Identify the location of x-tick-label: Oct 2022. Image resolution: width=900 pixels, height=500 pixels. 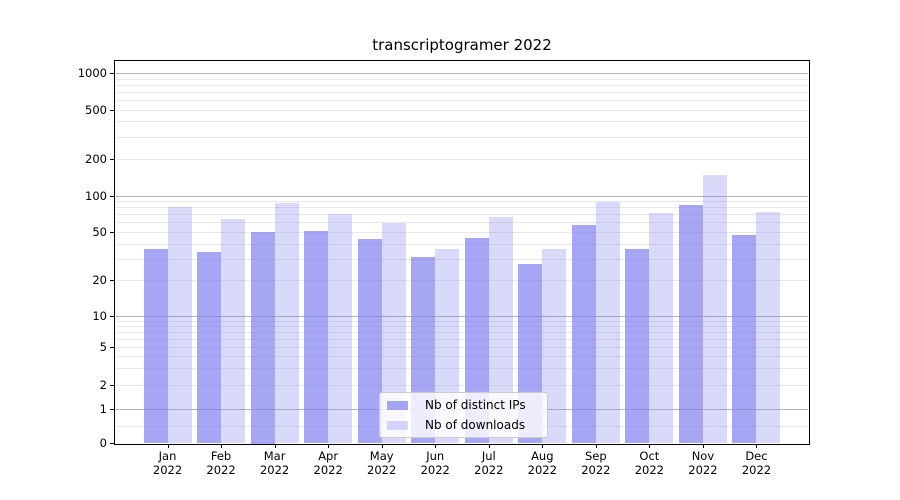
(649, 463).